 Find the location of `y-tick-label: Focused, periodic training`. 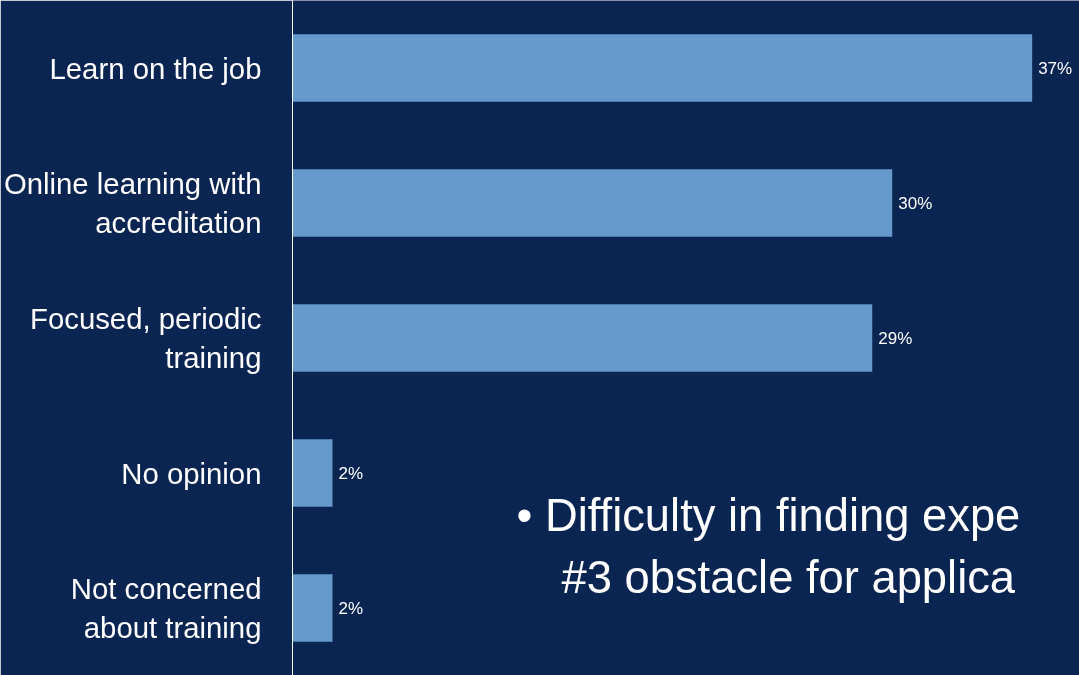

y-tick-label: Focused, periodic training is located at coordinates (146, 338).